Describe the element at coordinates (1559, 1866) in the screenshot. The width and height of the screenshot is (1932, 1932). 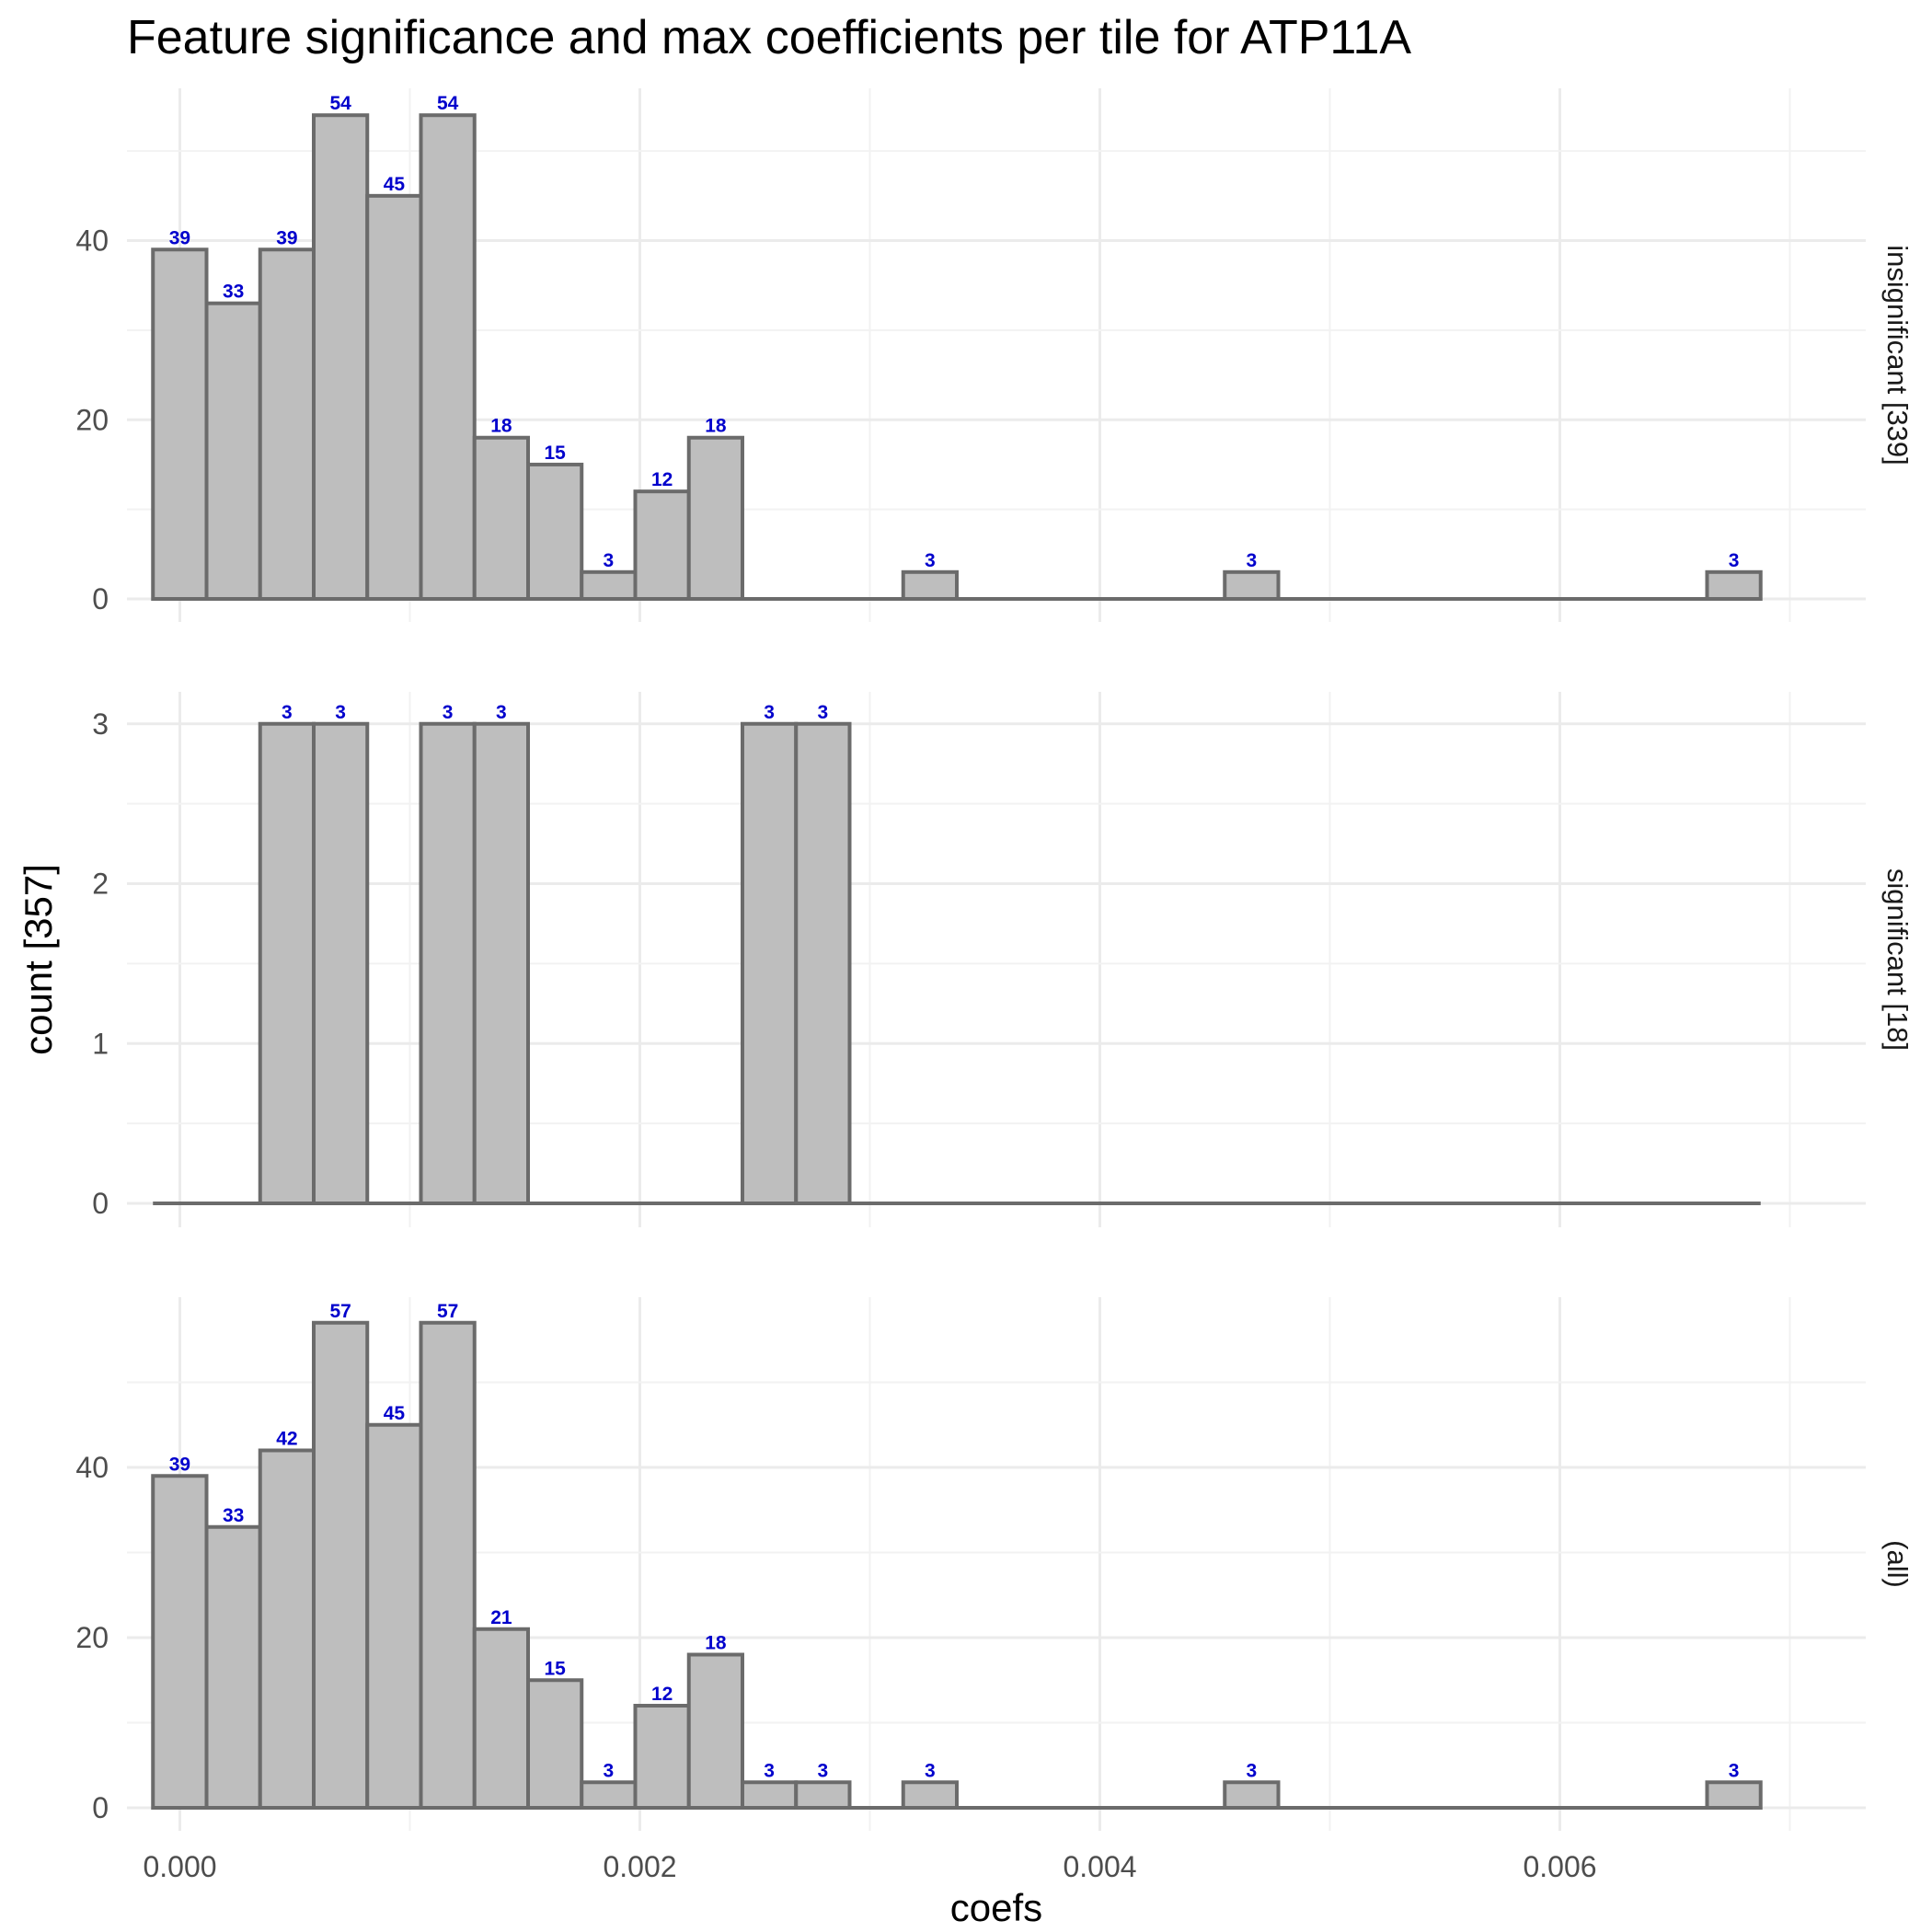
I see `x-tick-label: 0.006` at that location.